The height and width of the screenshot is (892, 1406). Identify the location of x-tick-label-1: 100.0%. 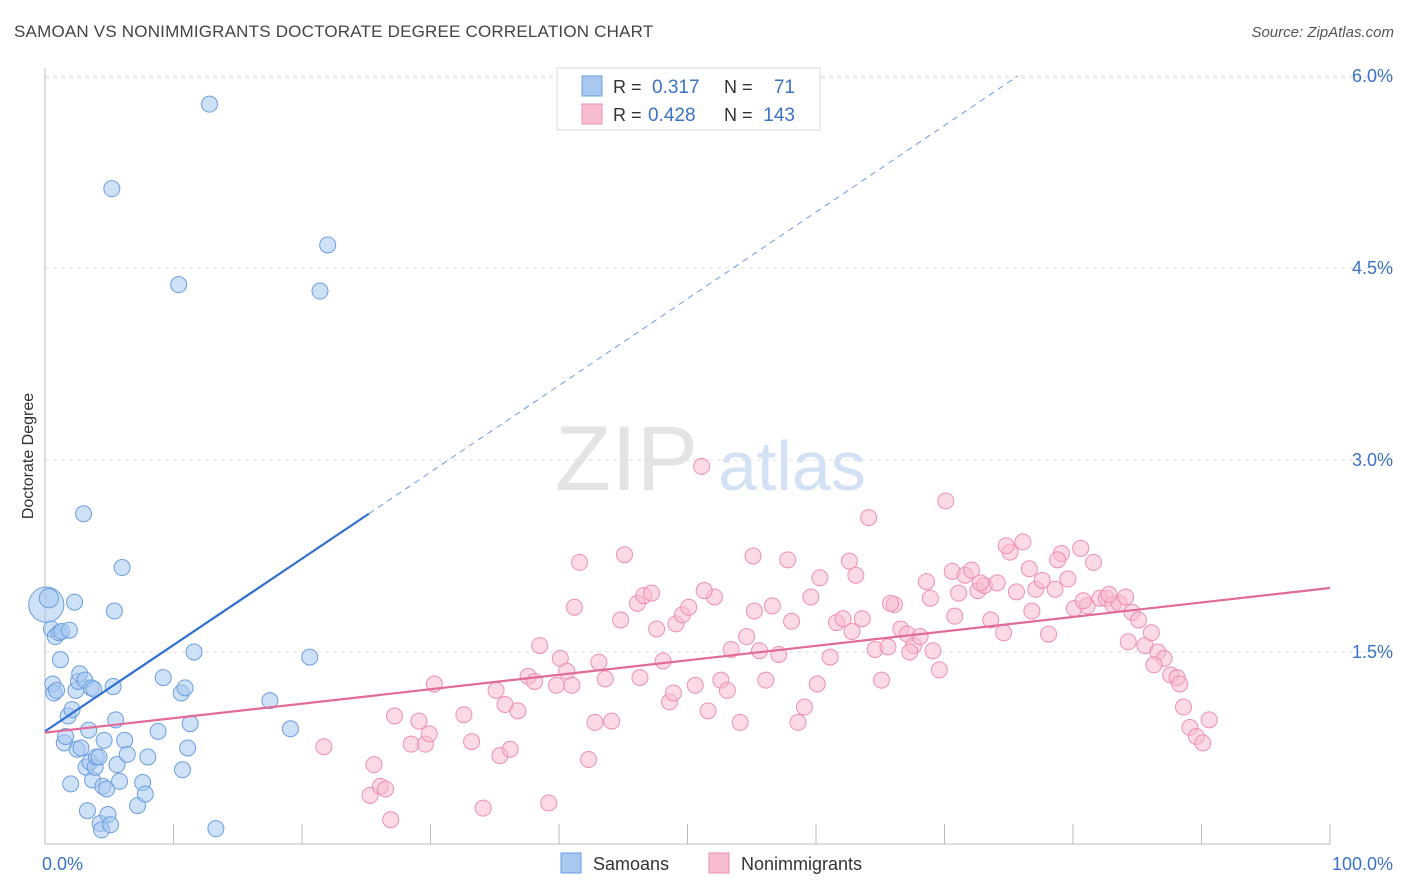
(1362, 864).